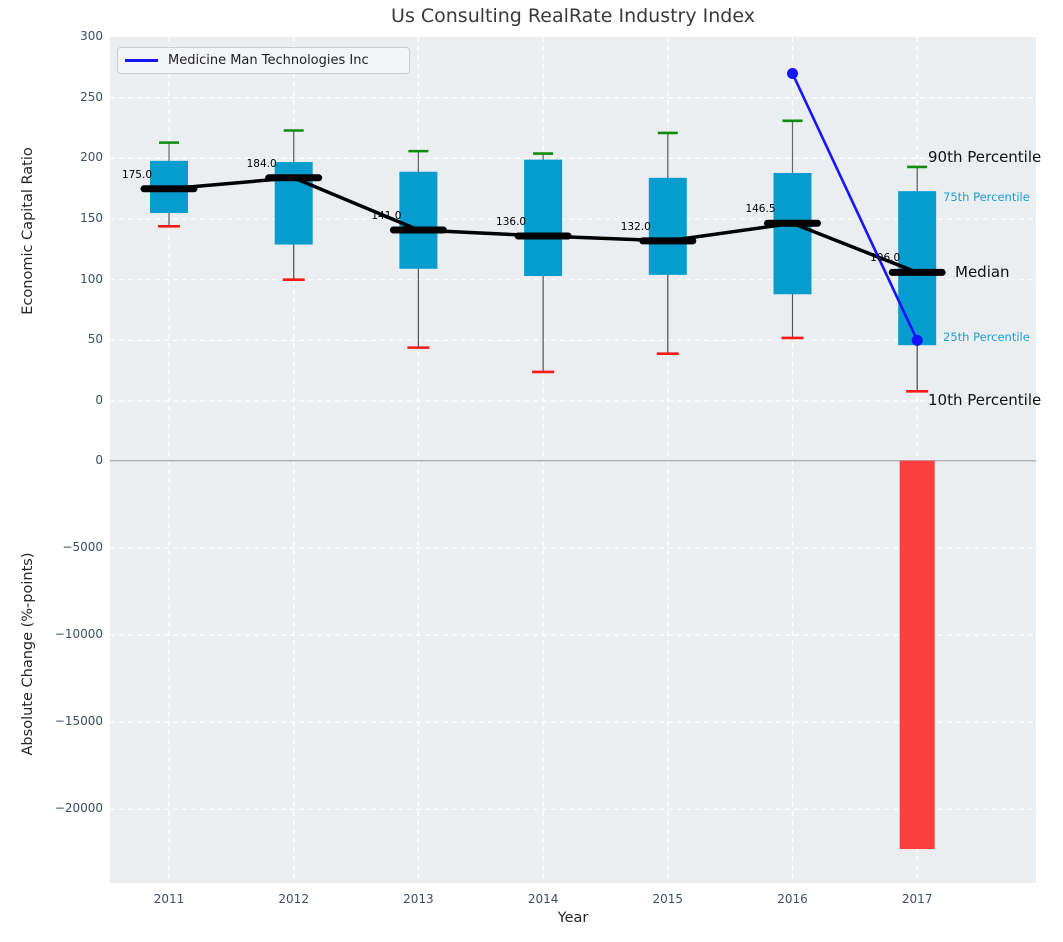 The image size is (1063, 942). What do you see at coordinates (78, 808) in the screenshot?
I see `y-tick-label-bottom--20000: −20000` at bounding box center [78, 808].